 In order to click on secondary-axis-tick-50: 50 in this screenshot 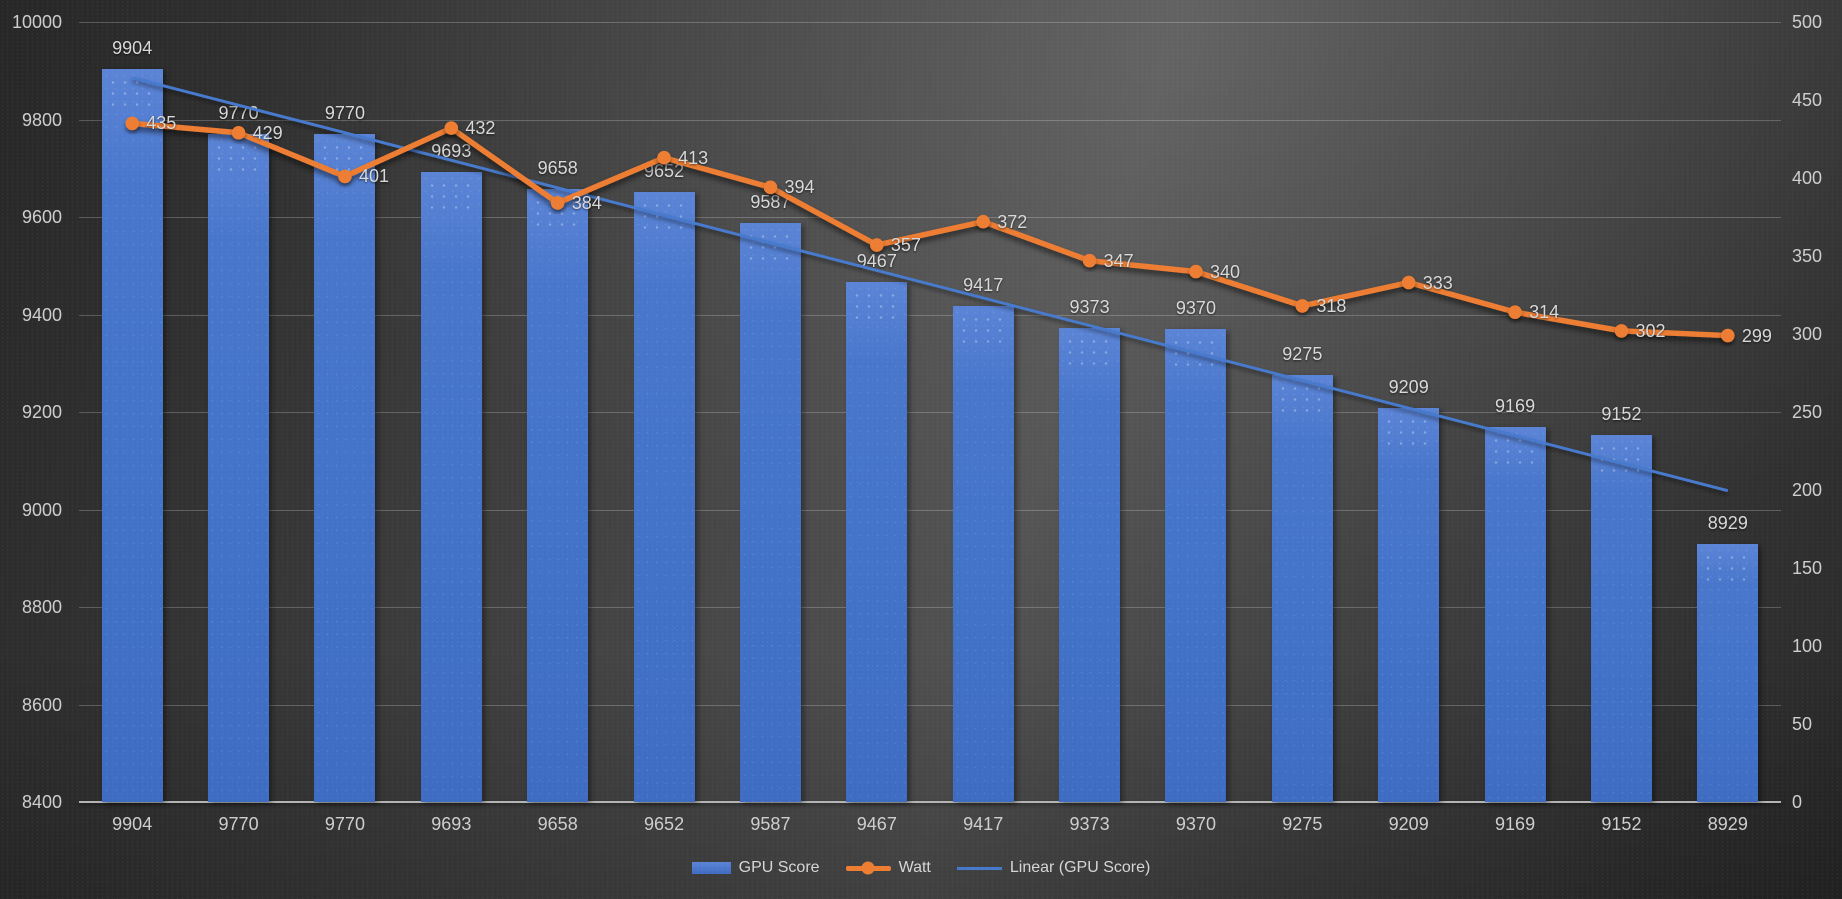, I will do `click(1802, 724)`.